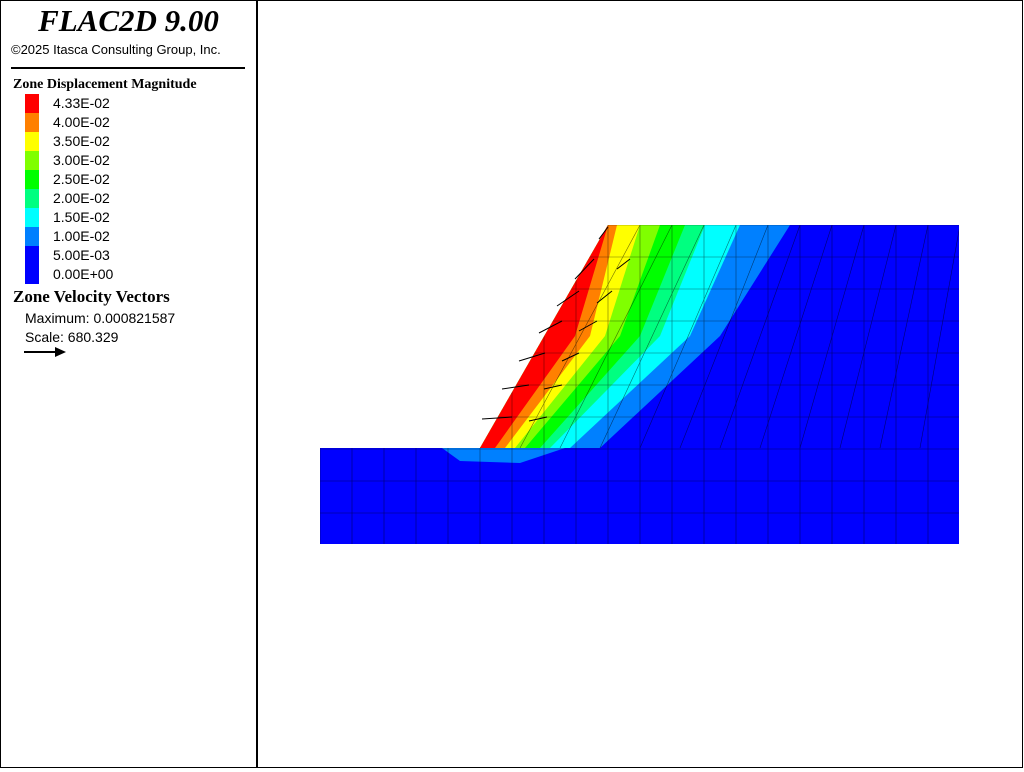 This screenshot has height=772, width=1024. I want to click on scale-arrow, so click(45, 352).